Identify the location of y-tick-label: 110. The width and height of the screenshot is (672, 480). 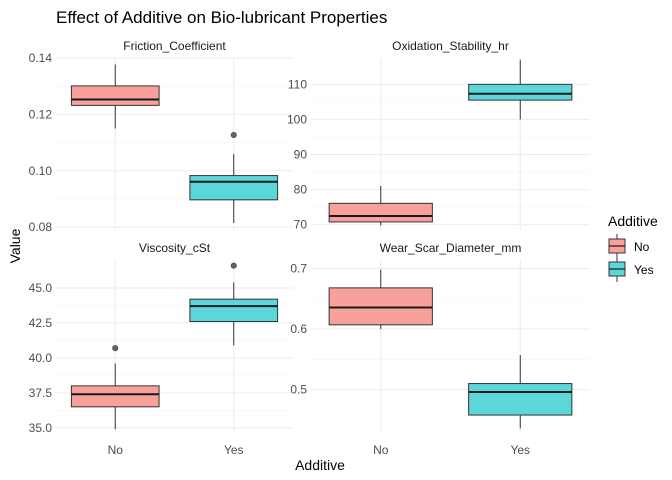
(297, 84).